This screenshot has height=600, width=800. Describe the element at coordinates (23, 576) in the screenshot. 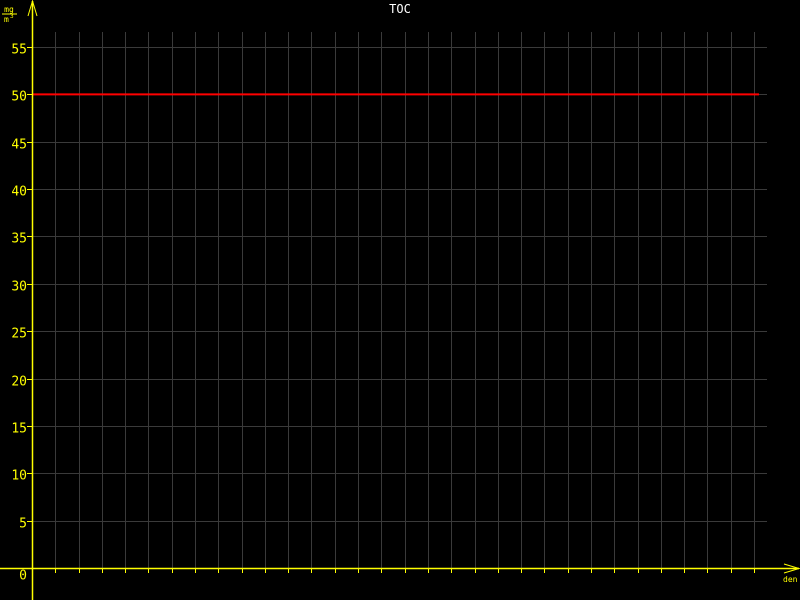

I see `y-tick-label: 0` at that location.